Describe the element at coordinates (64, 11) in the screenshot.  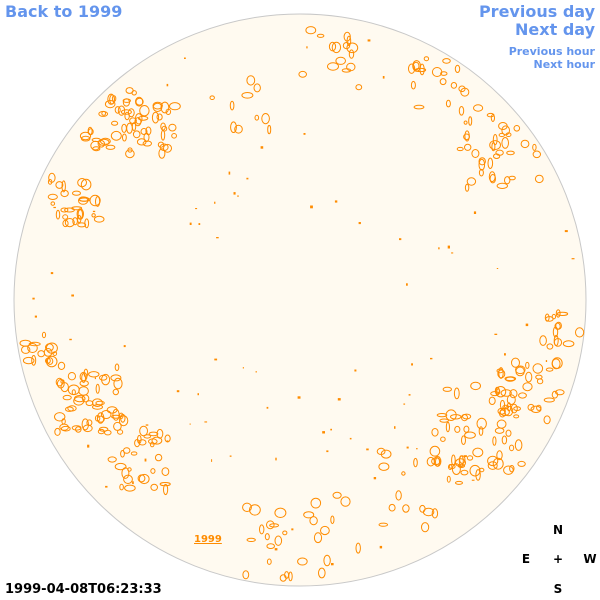
I see `back-to-year-link: Back to 1999` at that location.